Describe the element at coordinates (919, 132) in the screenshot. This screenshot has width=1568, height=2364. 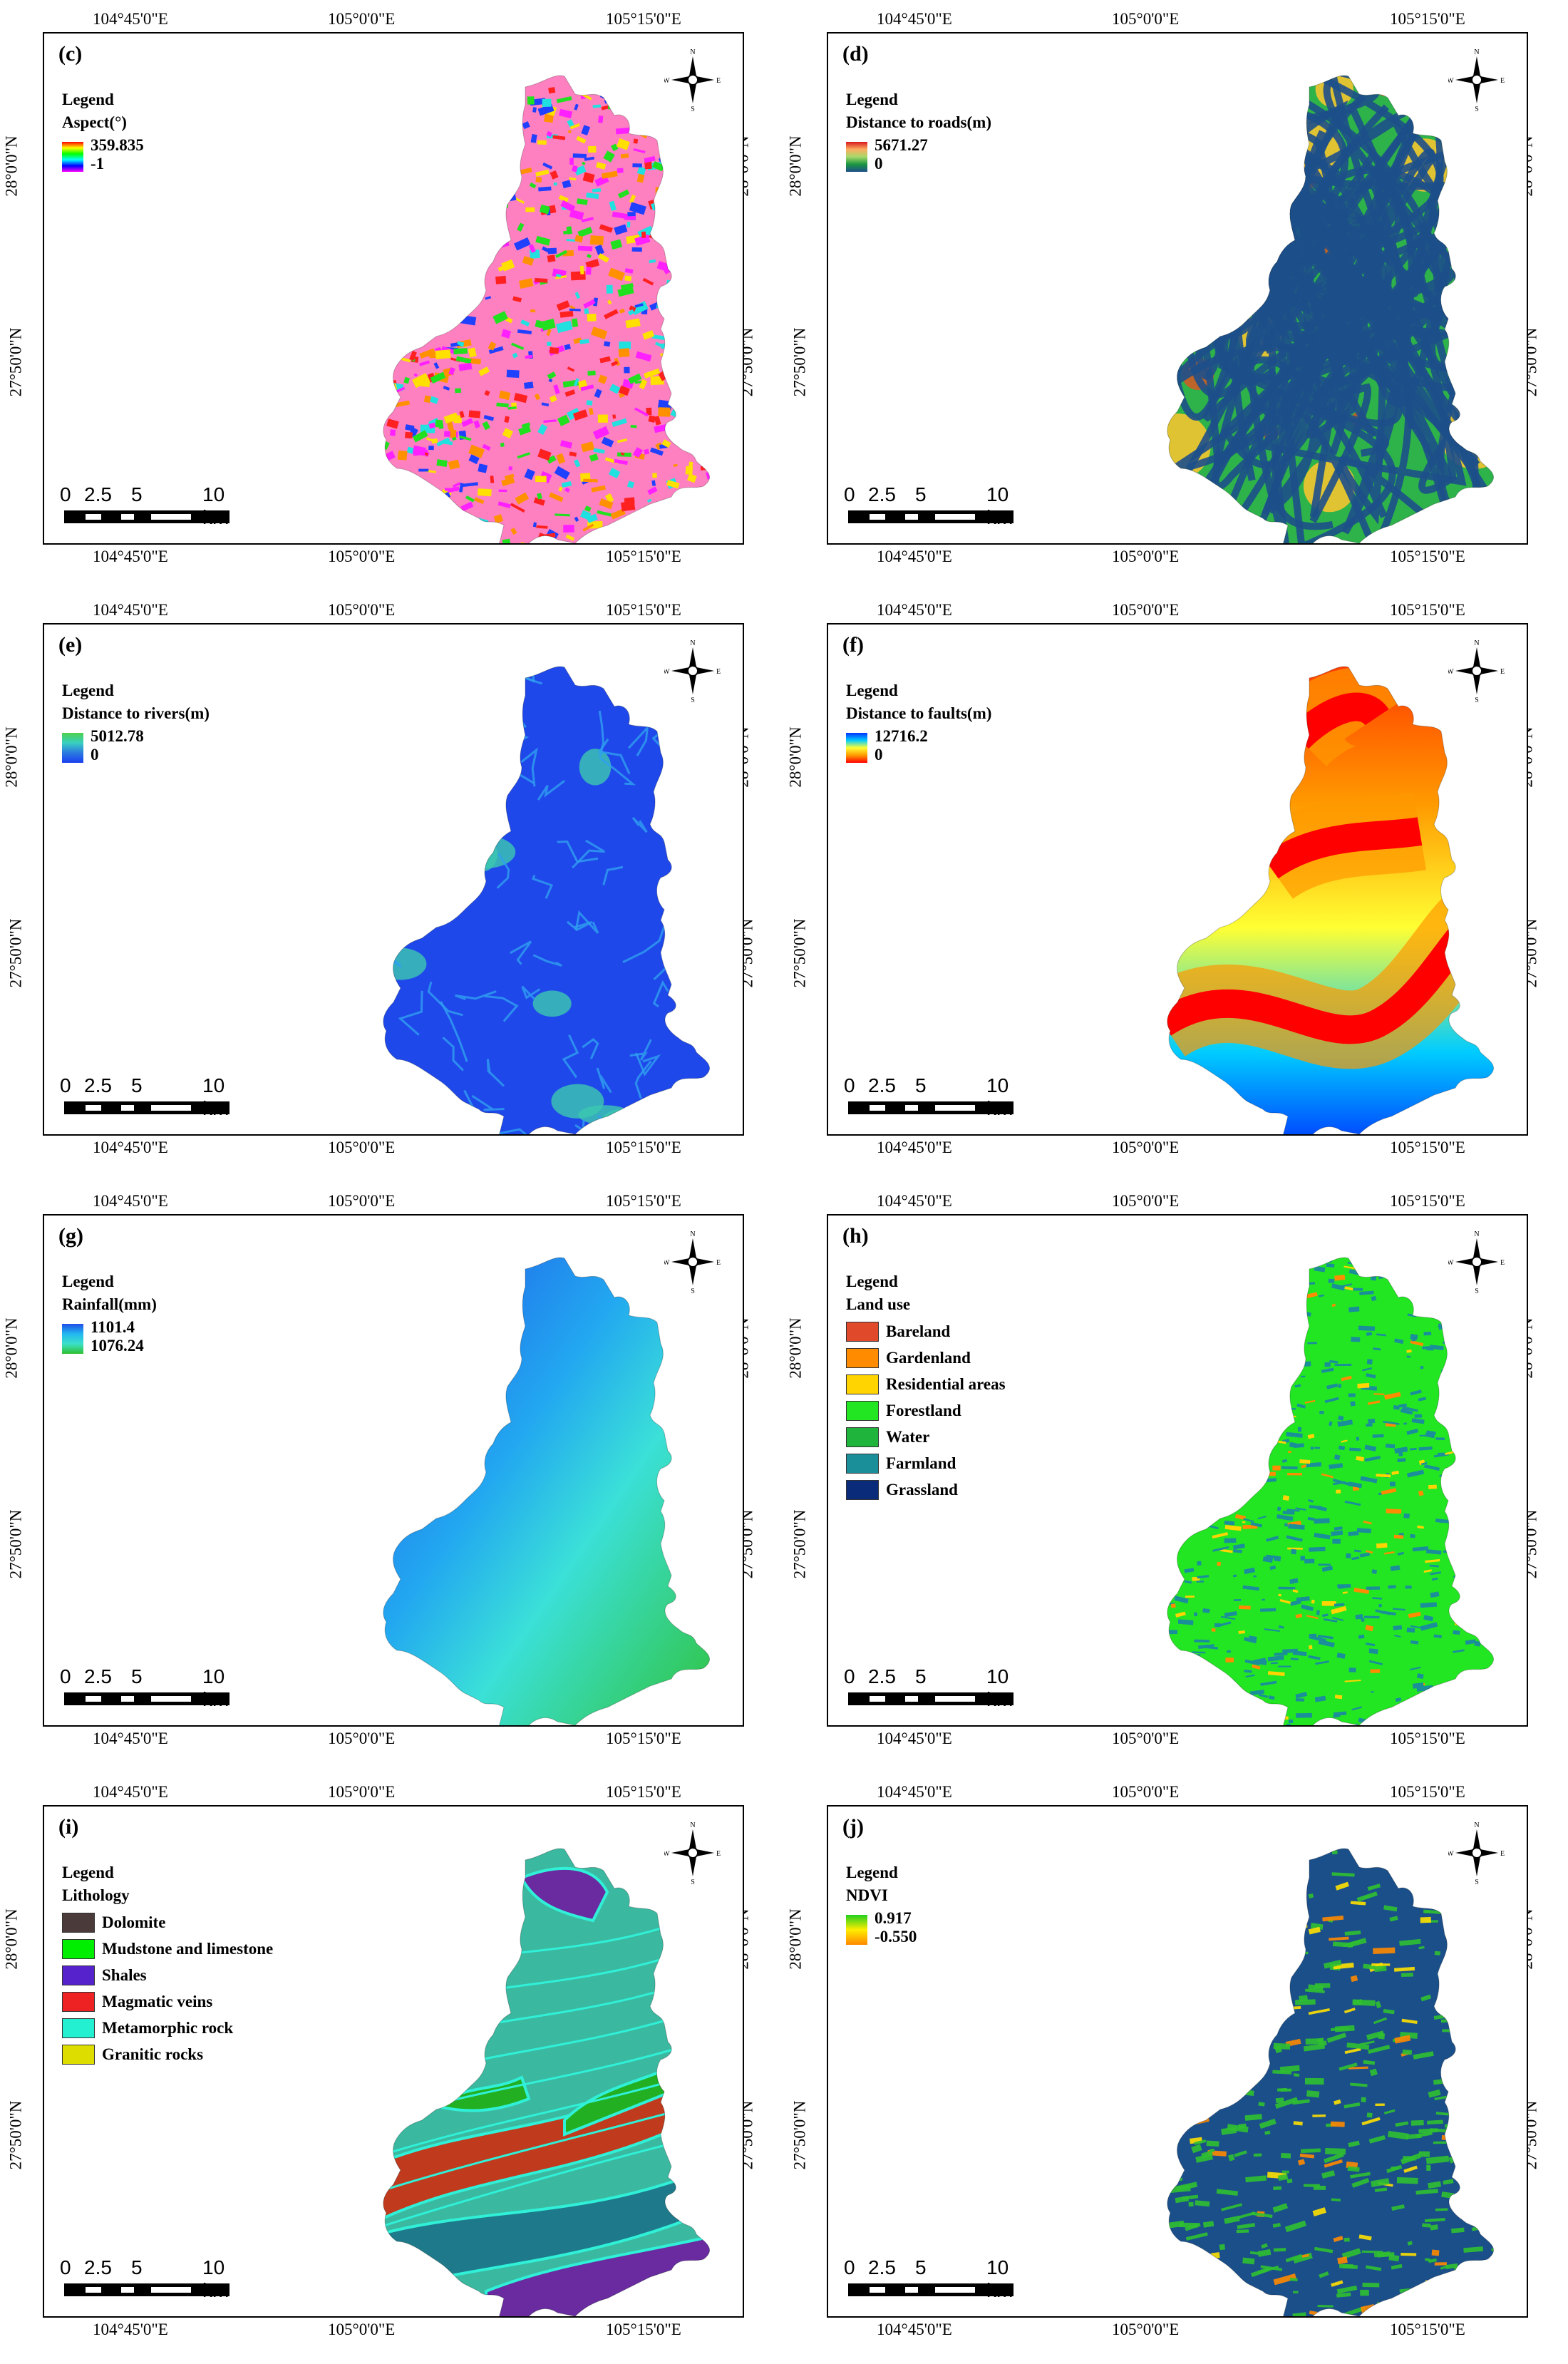
I see `legend: Legend Distance to roads(m) 5671.27 0` at that location.